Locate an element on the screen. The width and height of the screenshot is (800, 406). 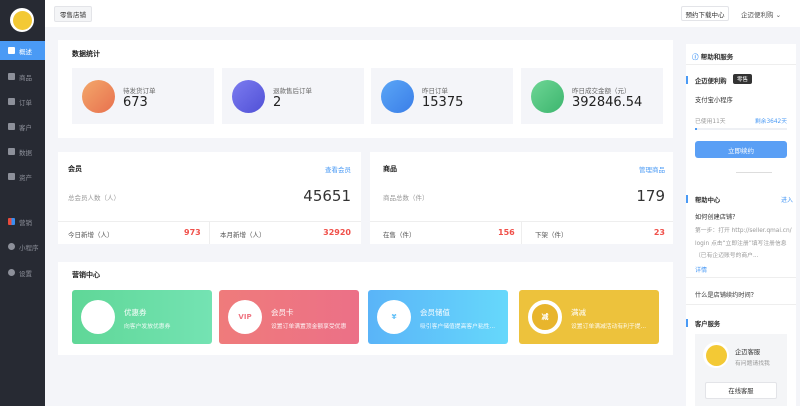
sidebar-item-overview: 概述 is located at coordinates (22, 50).